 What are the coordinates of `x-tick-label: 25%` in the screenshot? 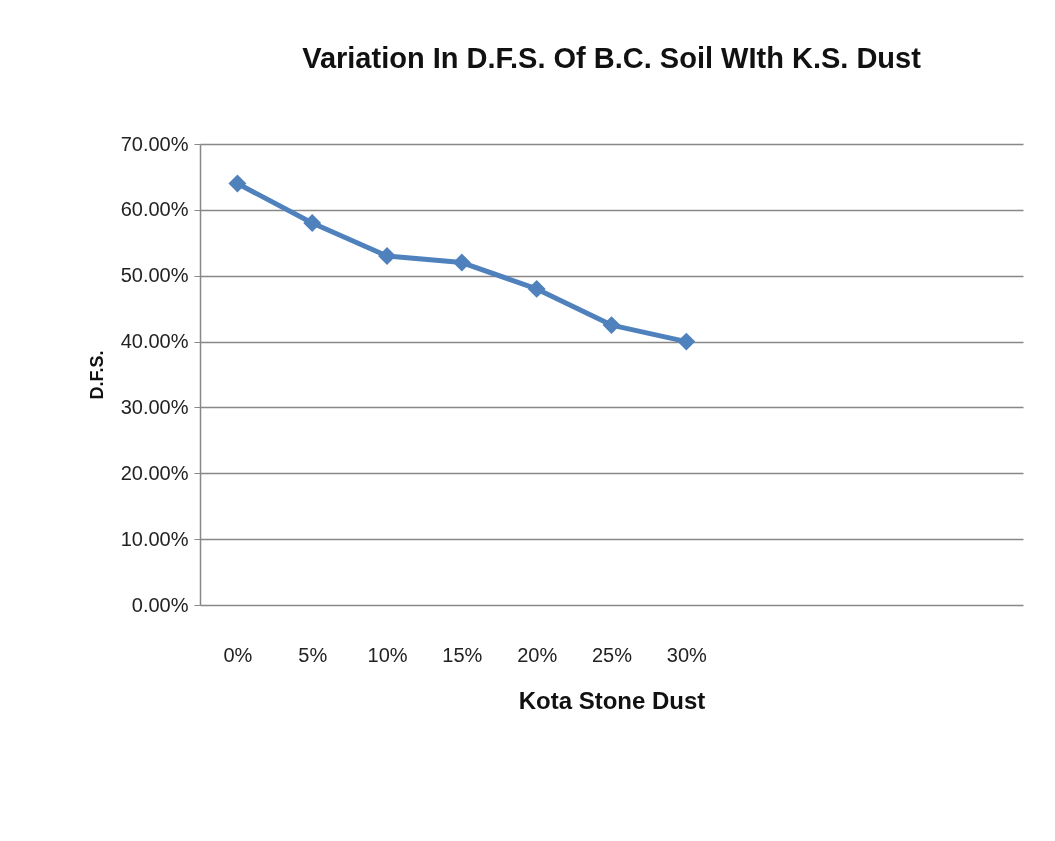 It's located at (612, 654).